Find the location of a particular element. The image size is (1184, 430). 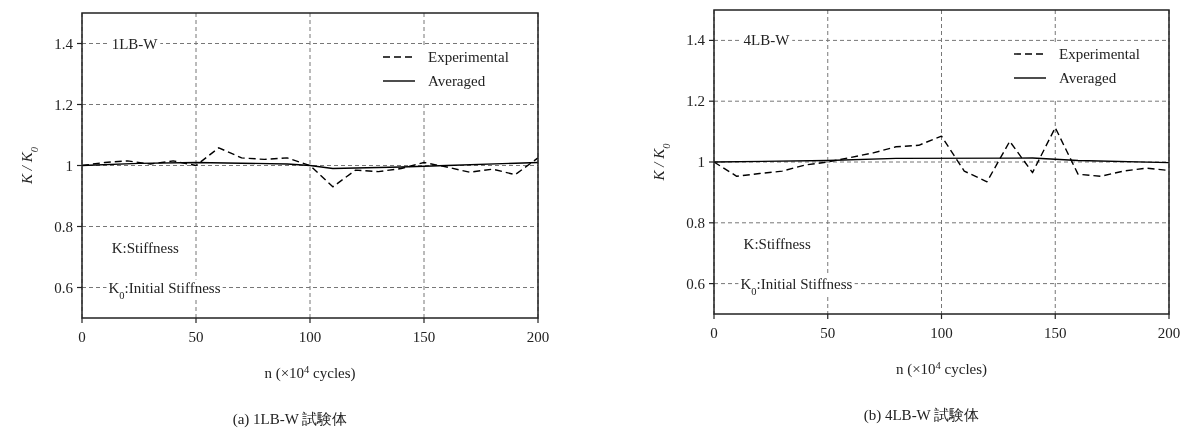

annotation: 1LB-W is located at coordinates (135, 43).